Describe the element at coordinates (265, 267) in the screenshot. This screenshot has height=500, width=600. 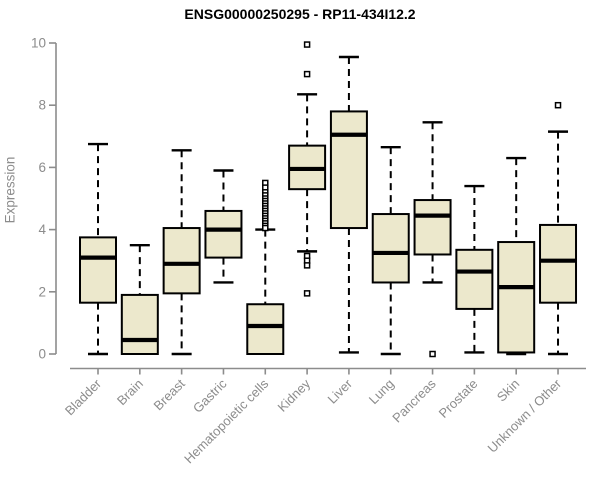
I see `box-group-hematopoietic-cells` at that location.